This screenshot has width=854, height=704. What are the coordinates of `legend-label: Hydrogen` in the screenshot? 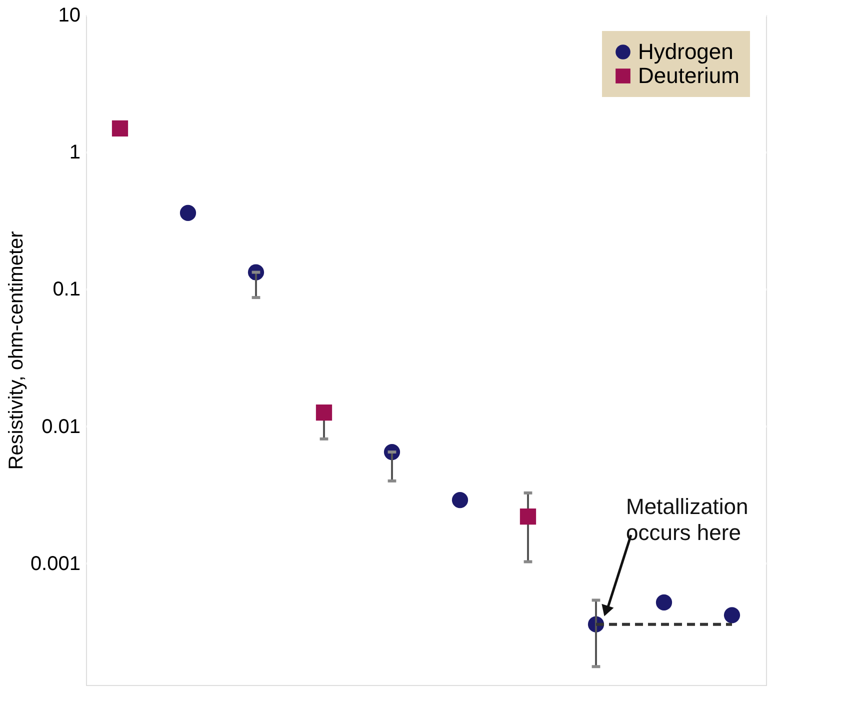 It's located at (686, 51).